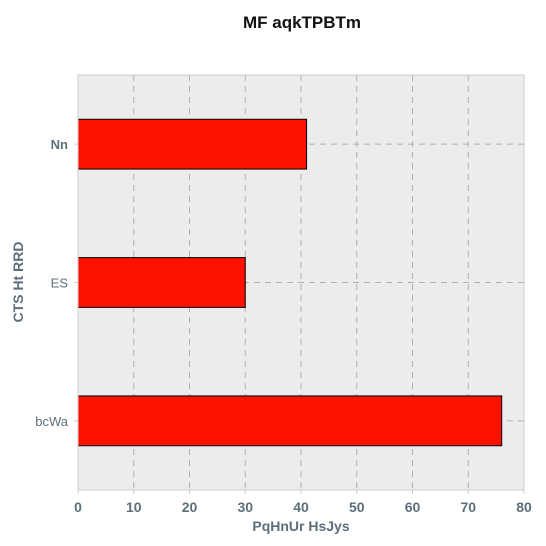 This screenshot has height=546, width=546. I want to click on y-axis-label: CTS Ht RRD, so click(18, 282).